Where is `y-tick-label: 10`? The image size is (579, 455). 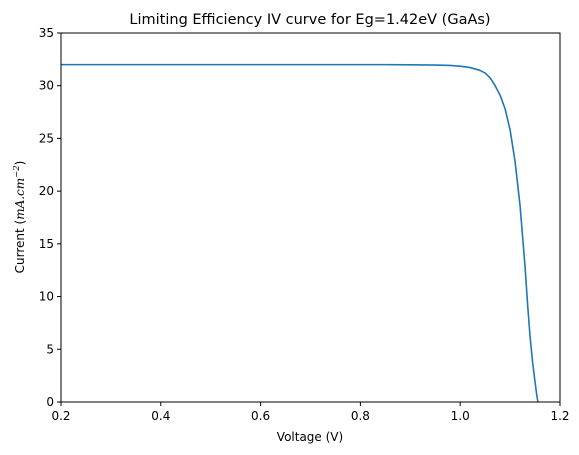
y-tick-label: 10 is located at coordinates (46, 297).